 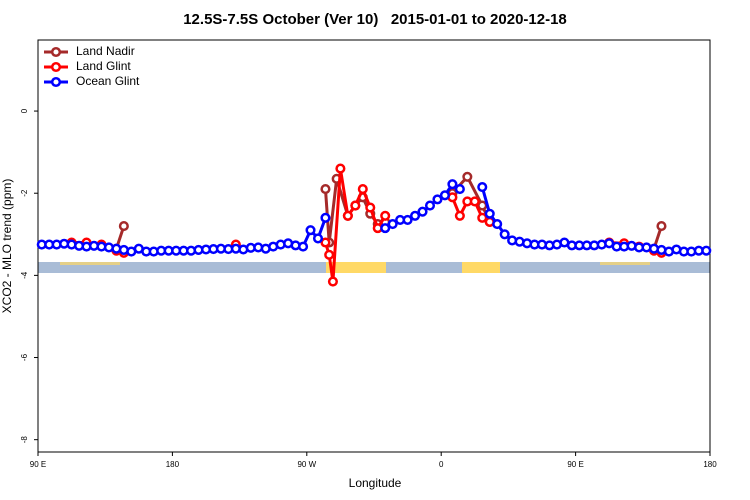 What do you see at coordinates (374, 267) in the screenshot?
I see `land-mask` at bounding box center [374, 267].